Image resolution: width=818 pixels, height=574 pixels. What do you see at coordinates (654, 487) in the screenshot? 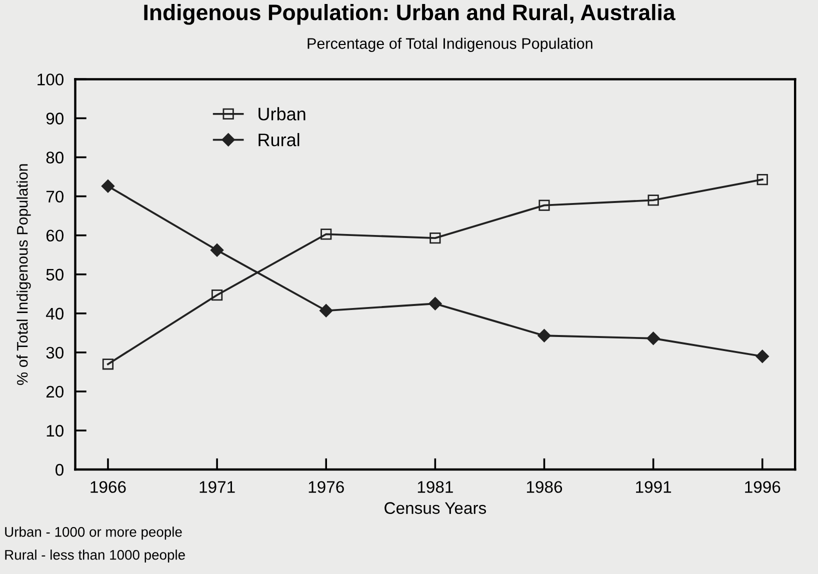
I see `x-tick-label: 1991` at bounding box center [654, 487].